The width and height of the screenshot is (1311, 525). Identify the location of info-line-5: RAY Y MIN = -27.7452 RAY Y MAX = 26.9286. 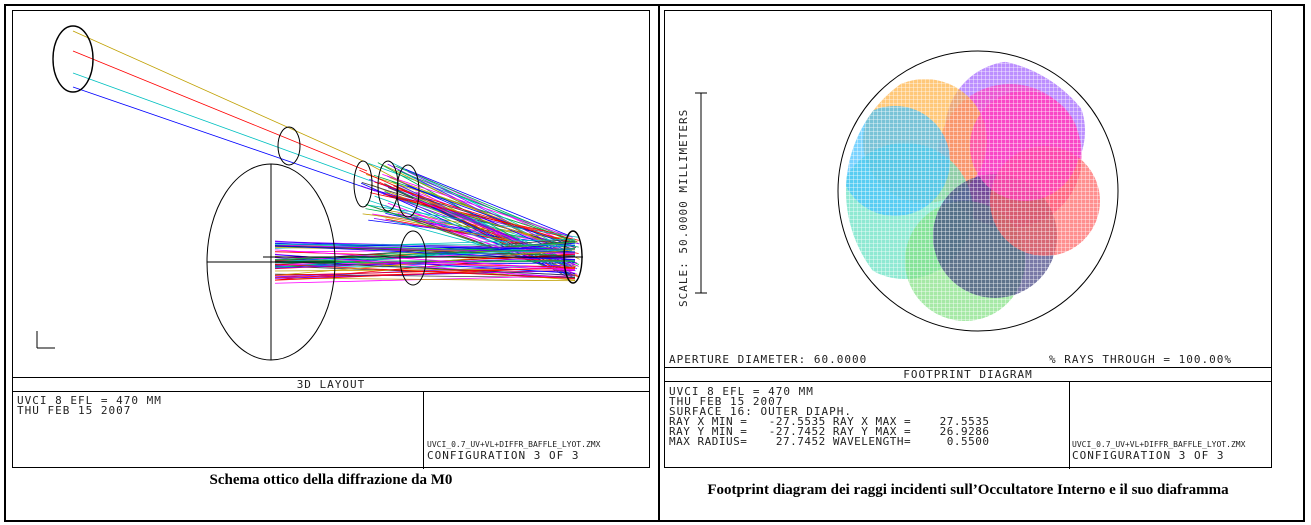
(829, 431).